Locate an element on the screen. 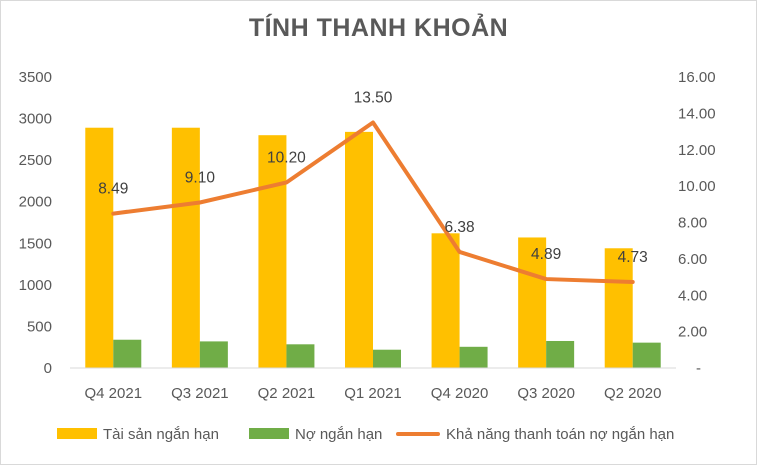  y-left-tick-label: 2000 is located at coordinates (35, 202).